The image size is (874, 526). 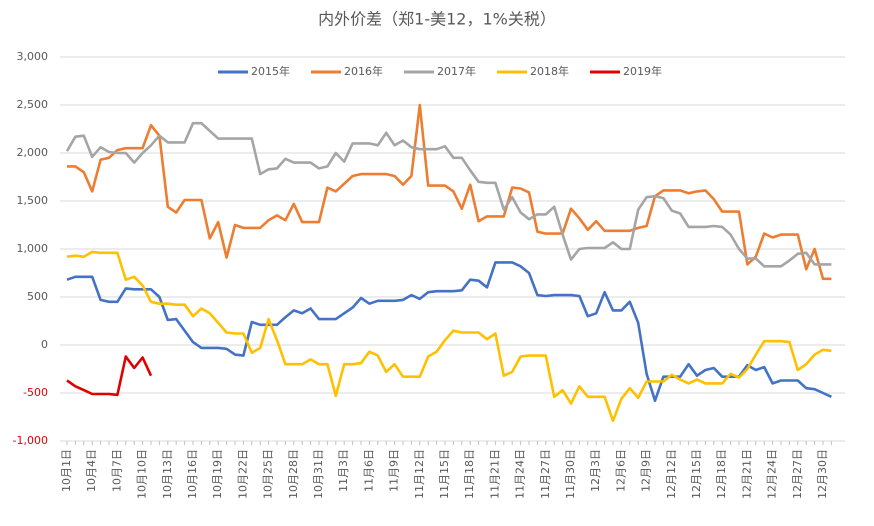 I want to click on x-tick-label: 12月21日, so click(x=746, y=474).